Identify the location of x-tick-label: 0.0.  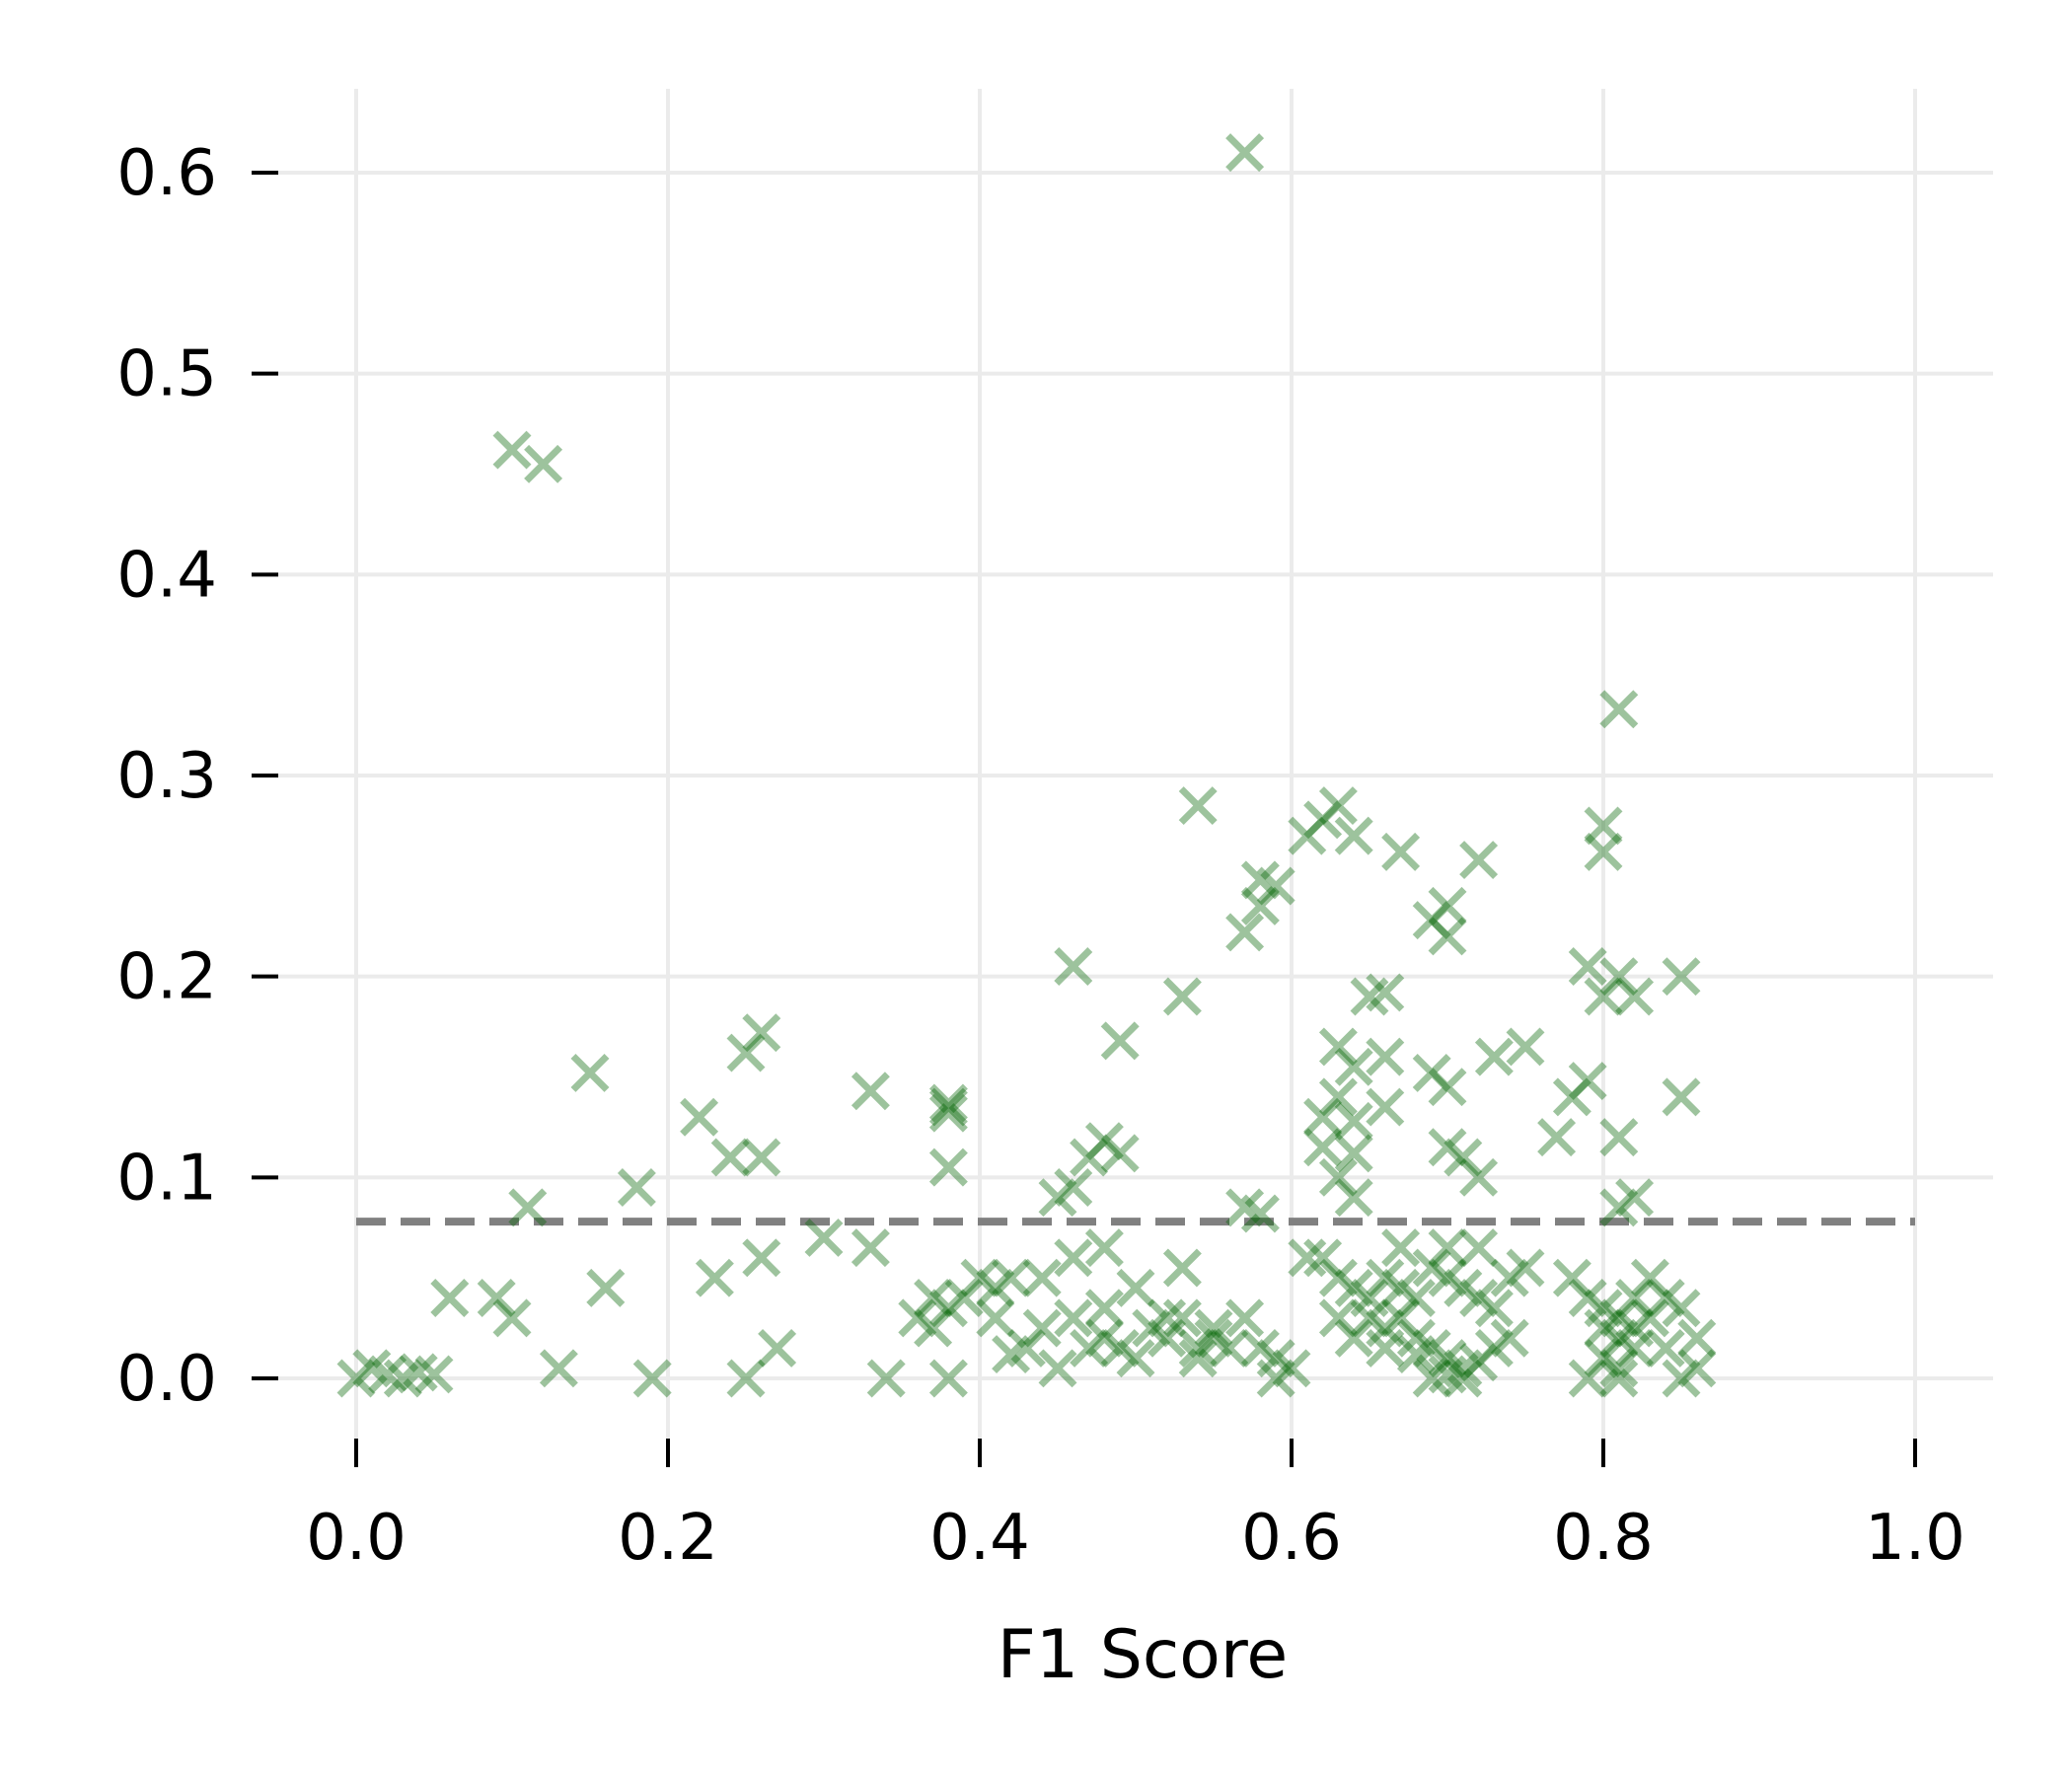
(357, 1539).